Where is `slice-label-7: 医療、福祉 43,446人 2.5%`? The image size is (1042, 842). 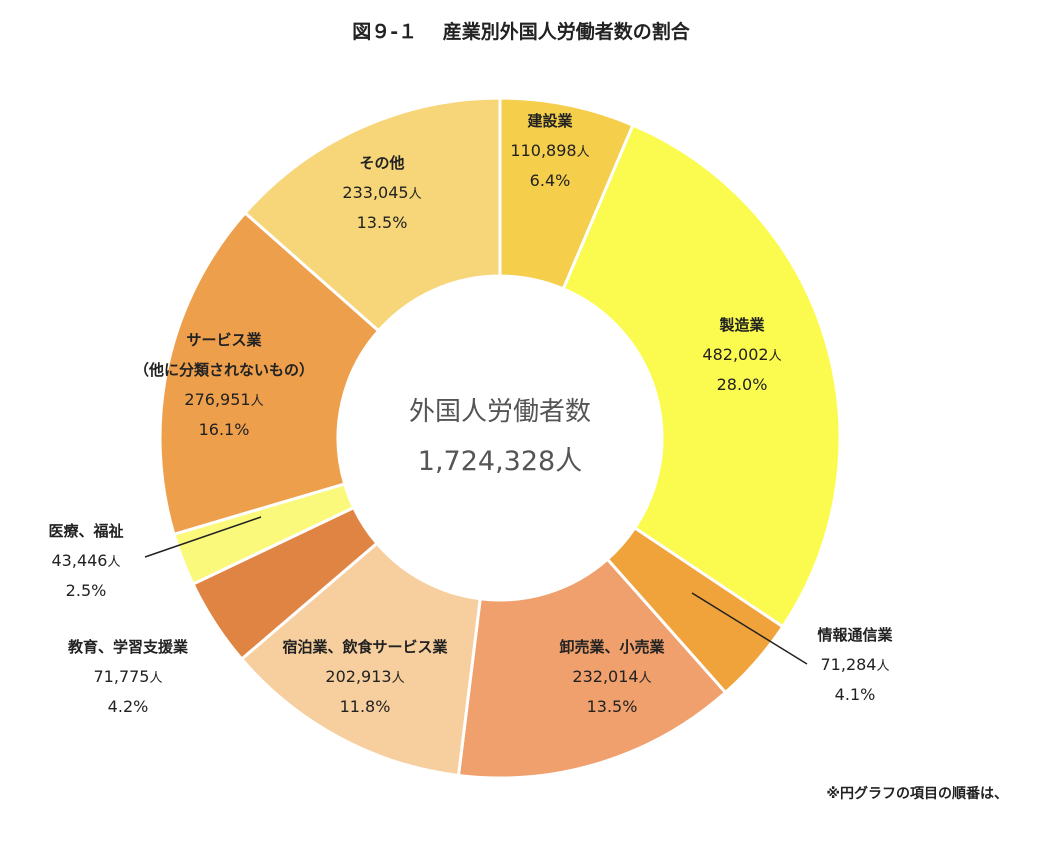 slice-label-7: 医療、福祉 43,446人 2.5% is located at coordinates (85, 561).